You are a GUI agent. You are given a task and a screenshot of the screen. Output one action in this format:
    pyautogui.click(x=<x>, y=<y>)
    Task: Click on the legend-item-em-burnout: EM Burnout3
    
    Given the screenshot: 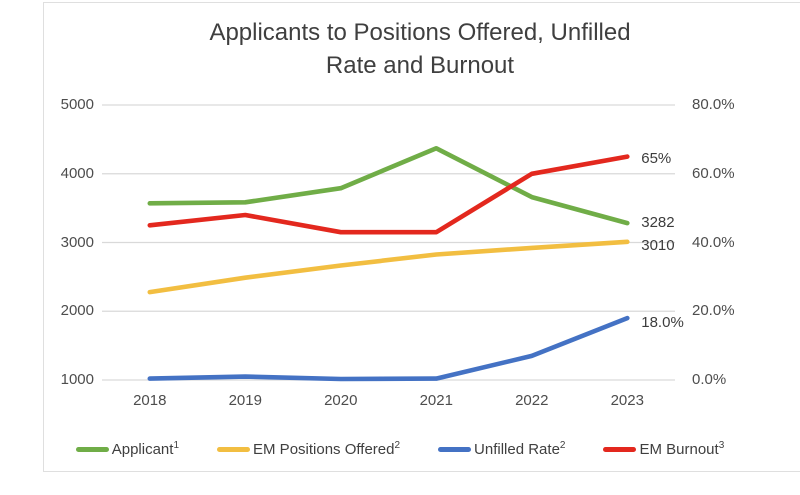 What is the action you would take?
    pyautogui.click(x=663, y=449)
    